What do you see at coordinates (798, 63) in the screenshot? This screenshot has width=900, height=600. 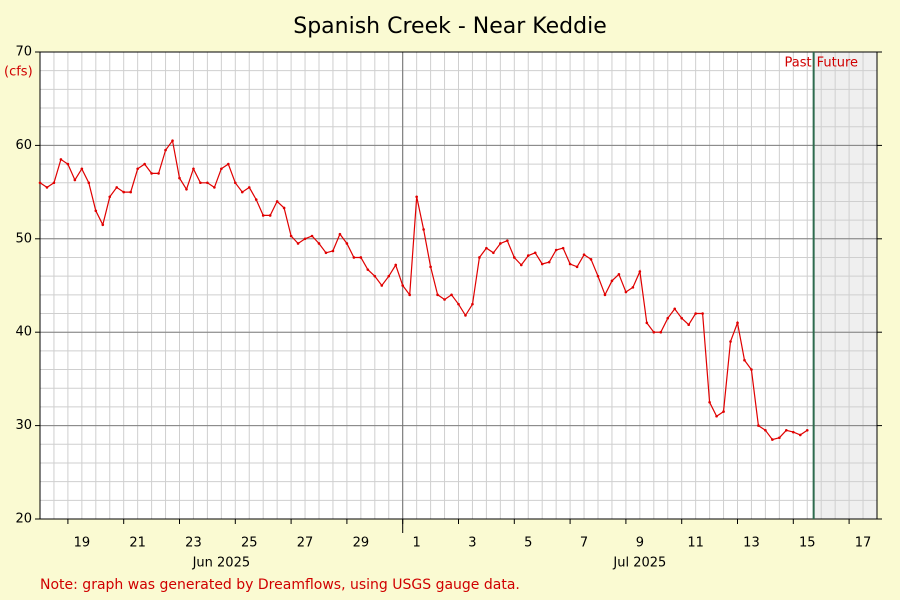 I see `past-label: Past` at bounding box center [798, 63].